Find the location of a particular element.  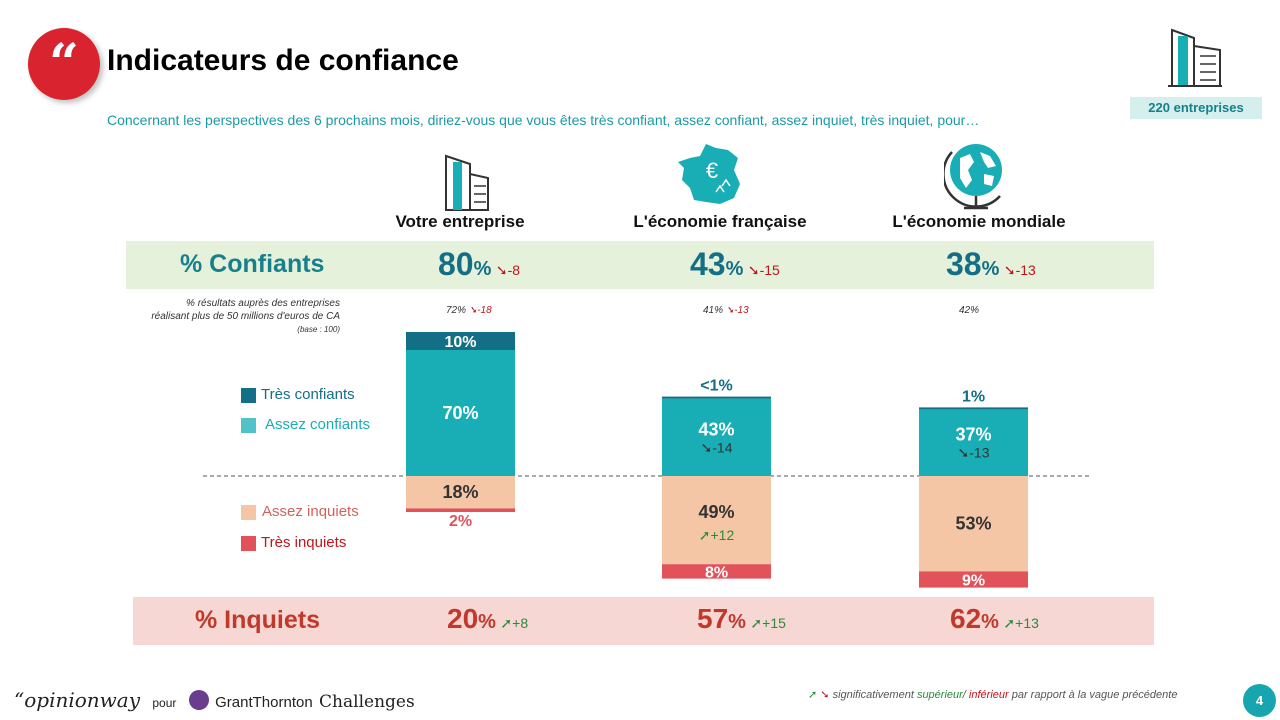

sample-size-badge: 220 entreprises is located at coordinates (1196, 108).